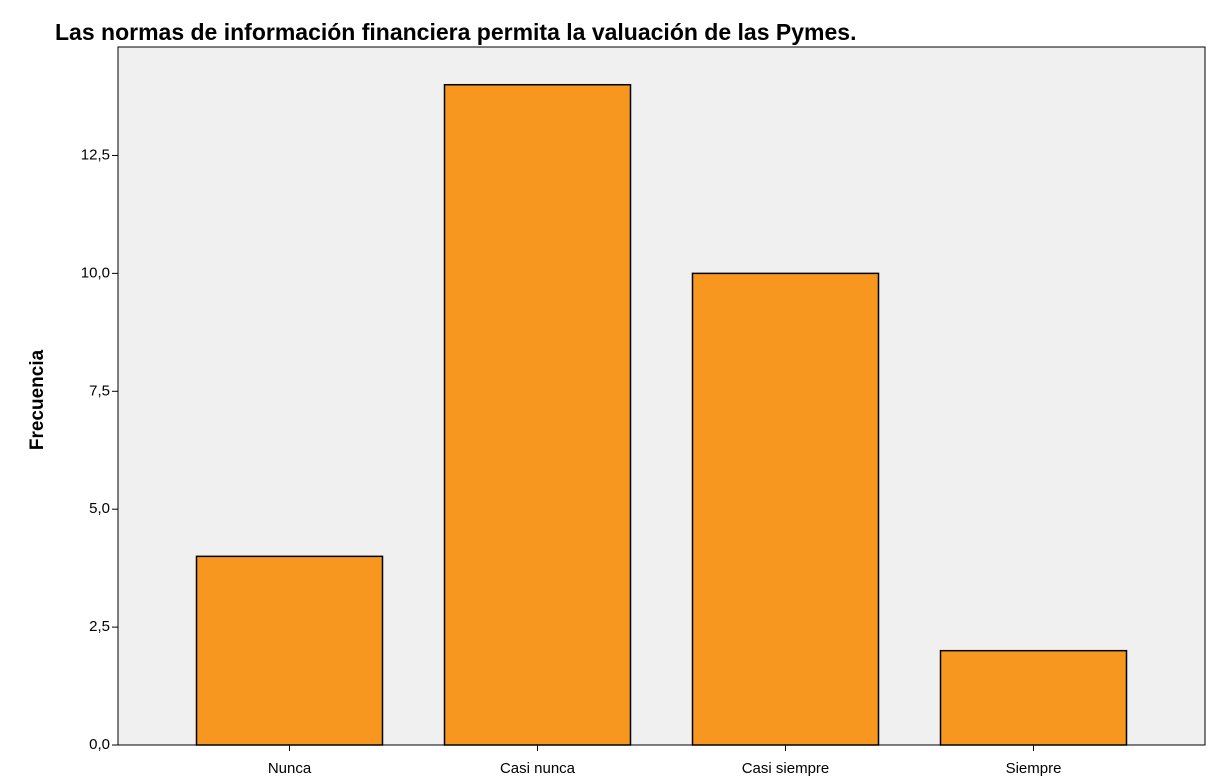  I want to click on y-tick-label: 7,5, so click(99, 390).